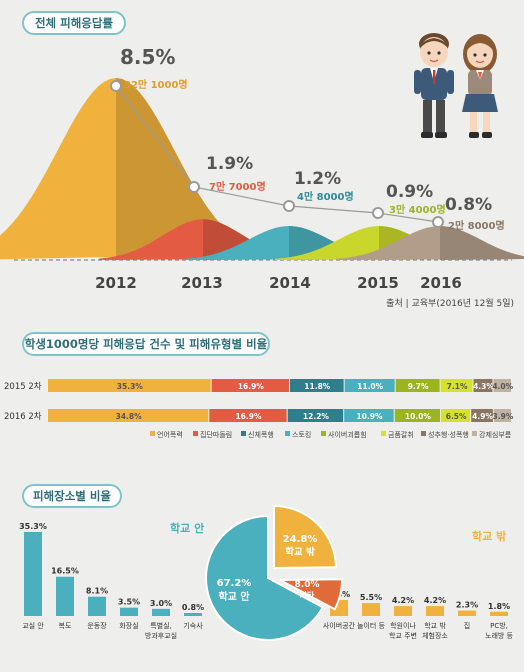 This screenshot has width=524, height=672. I want to click on boy-student-icon, so click(434, 85).